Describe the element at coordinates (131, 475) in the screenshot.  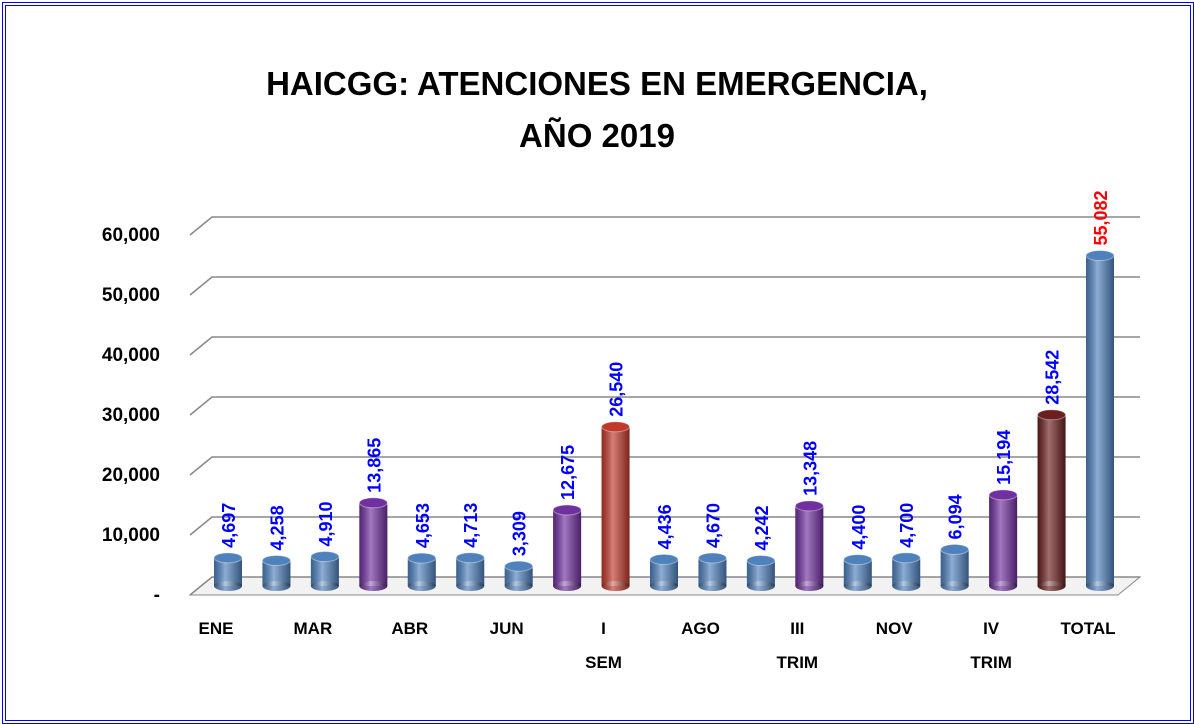
I see `y-tick-label: 20,000` at that location.